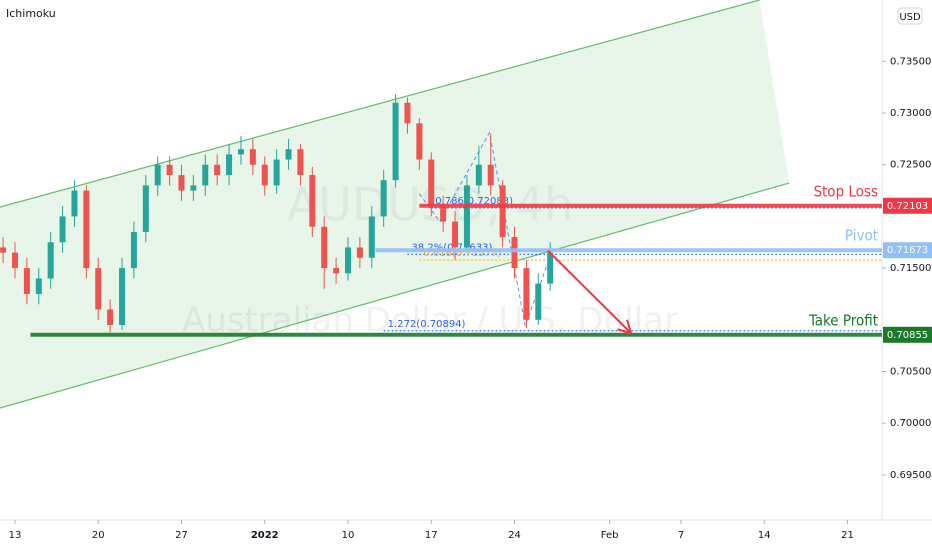  I want to click on fib-label: 38.2%(0.71633), so click(451, 247).